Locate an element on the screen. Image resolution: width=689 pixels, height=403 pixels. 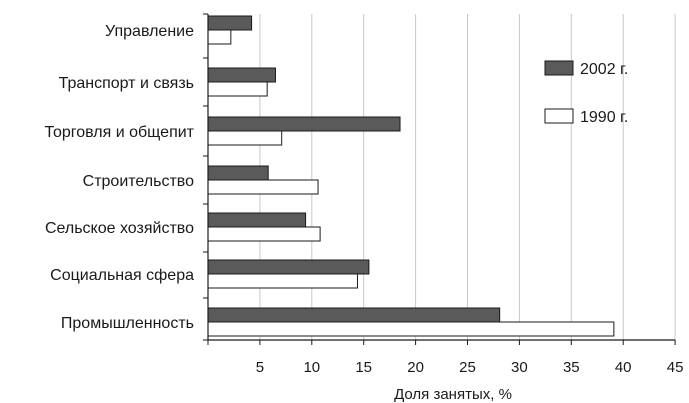
x-tick-label-10: 10 is located at coordinates (311, 367).